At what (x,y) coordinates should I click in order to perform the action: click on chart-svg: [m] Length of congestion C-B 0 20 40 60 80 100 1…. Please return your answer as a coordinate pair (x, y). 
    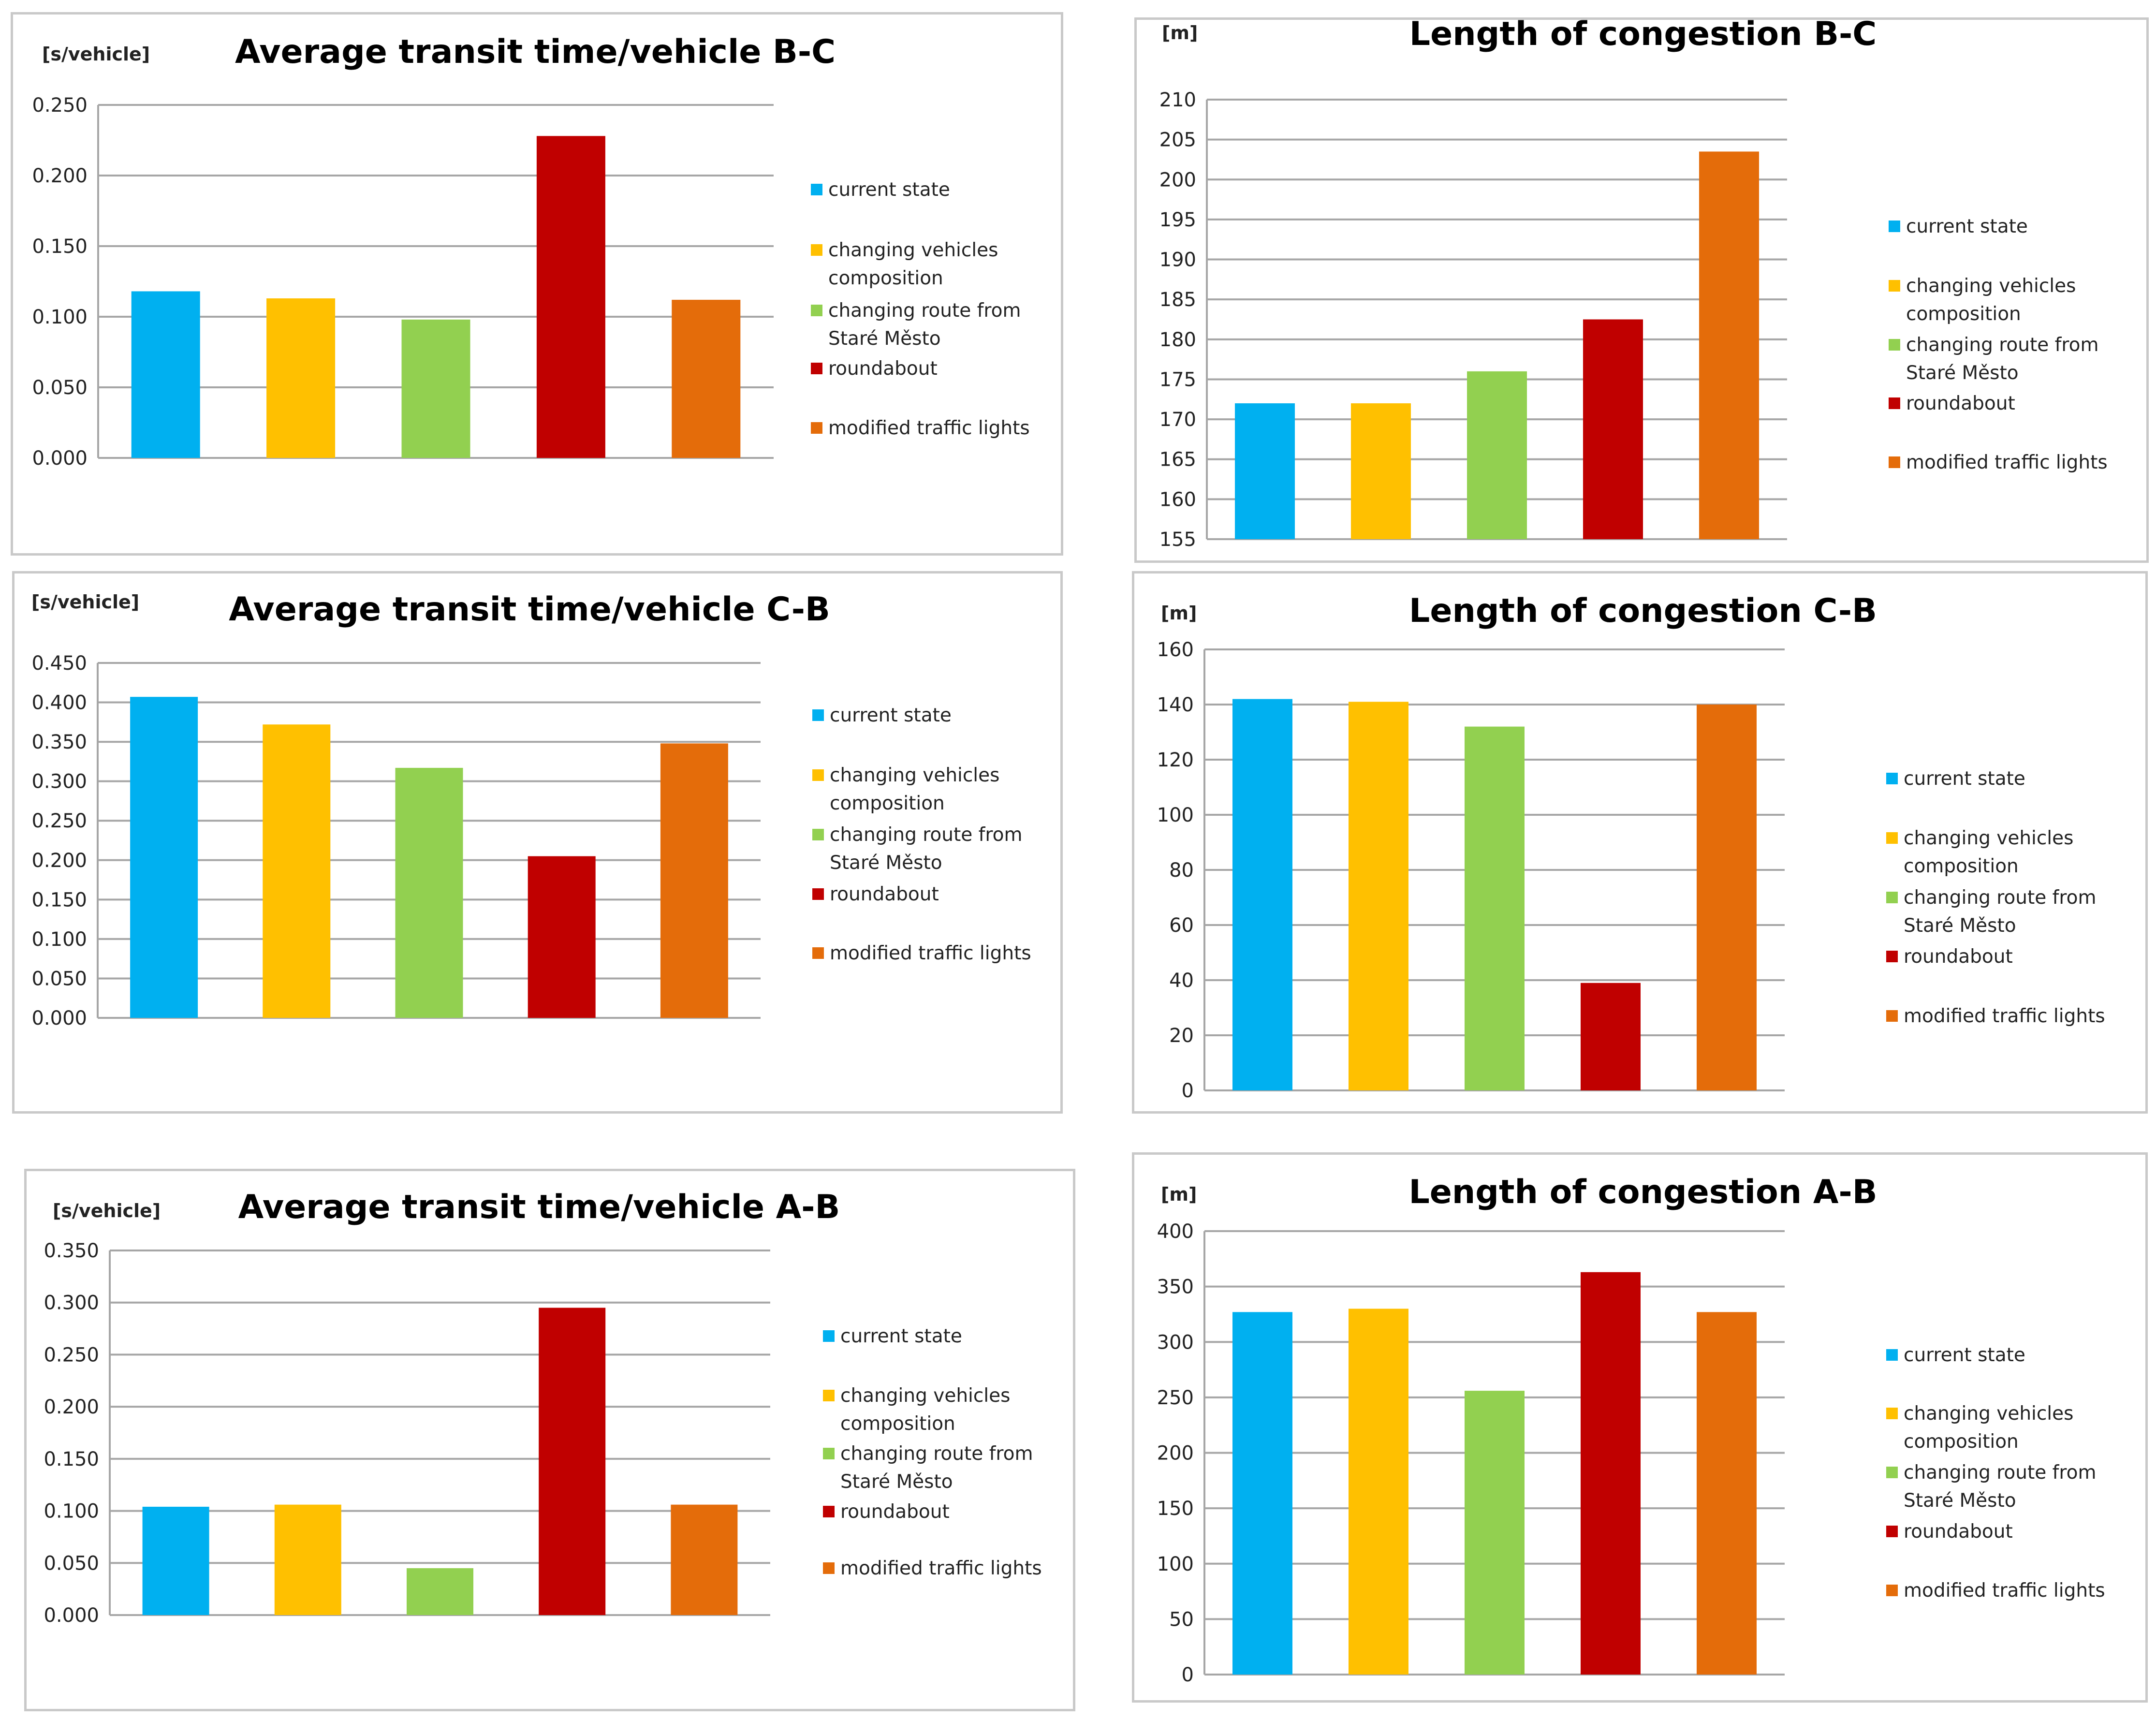
    Looking at the image, I should click on (1631, 847).